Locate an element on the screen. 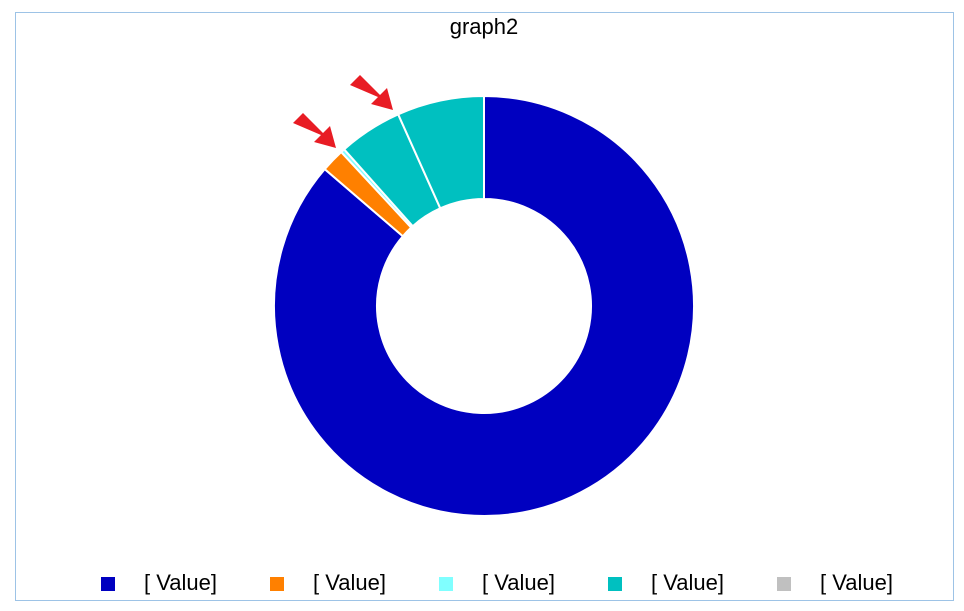 This screenshot has width=964, height=611. slice is located at coordinates (440, 152).